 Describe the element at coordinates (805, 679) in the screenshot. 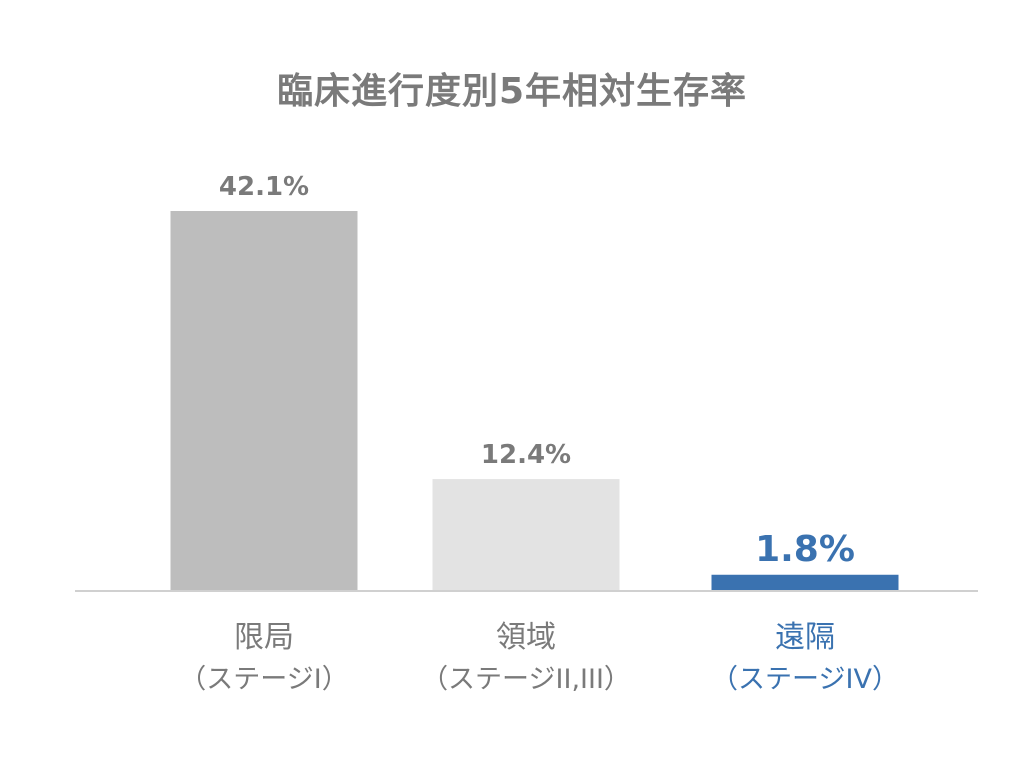

I see `stage-label-3: （ステージIV）` at that location.